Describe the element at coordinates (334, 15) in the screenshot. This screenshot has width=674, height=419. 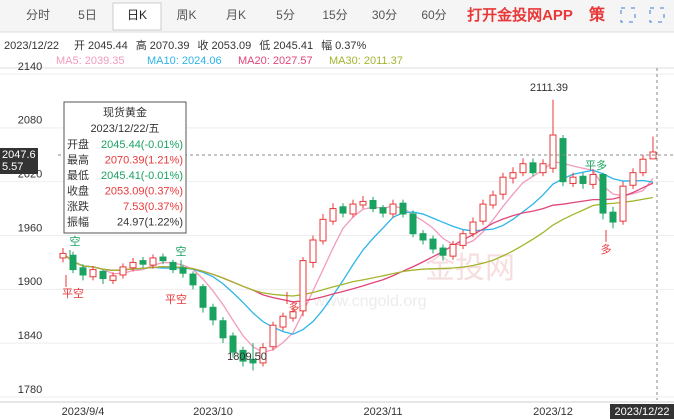
I see `tab: 15分` at that location.